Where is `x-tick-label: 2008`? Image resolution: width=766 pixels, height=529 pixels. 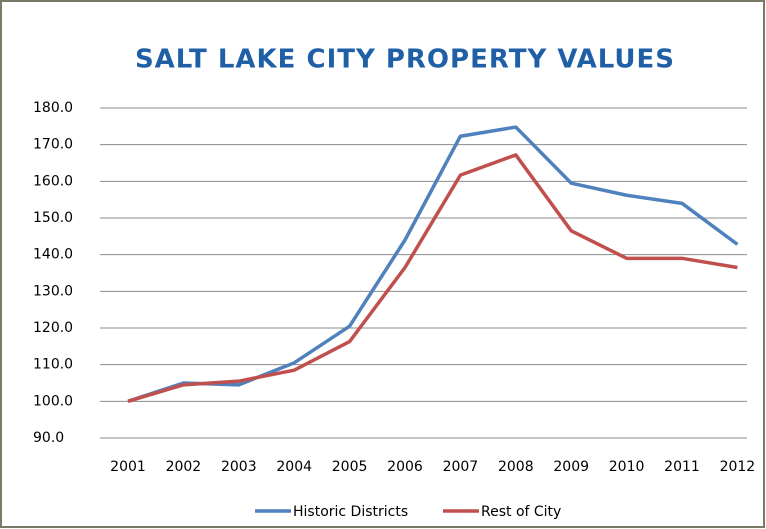
x-tick-label: 2008 is located at coordinates (516, 467).